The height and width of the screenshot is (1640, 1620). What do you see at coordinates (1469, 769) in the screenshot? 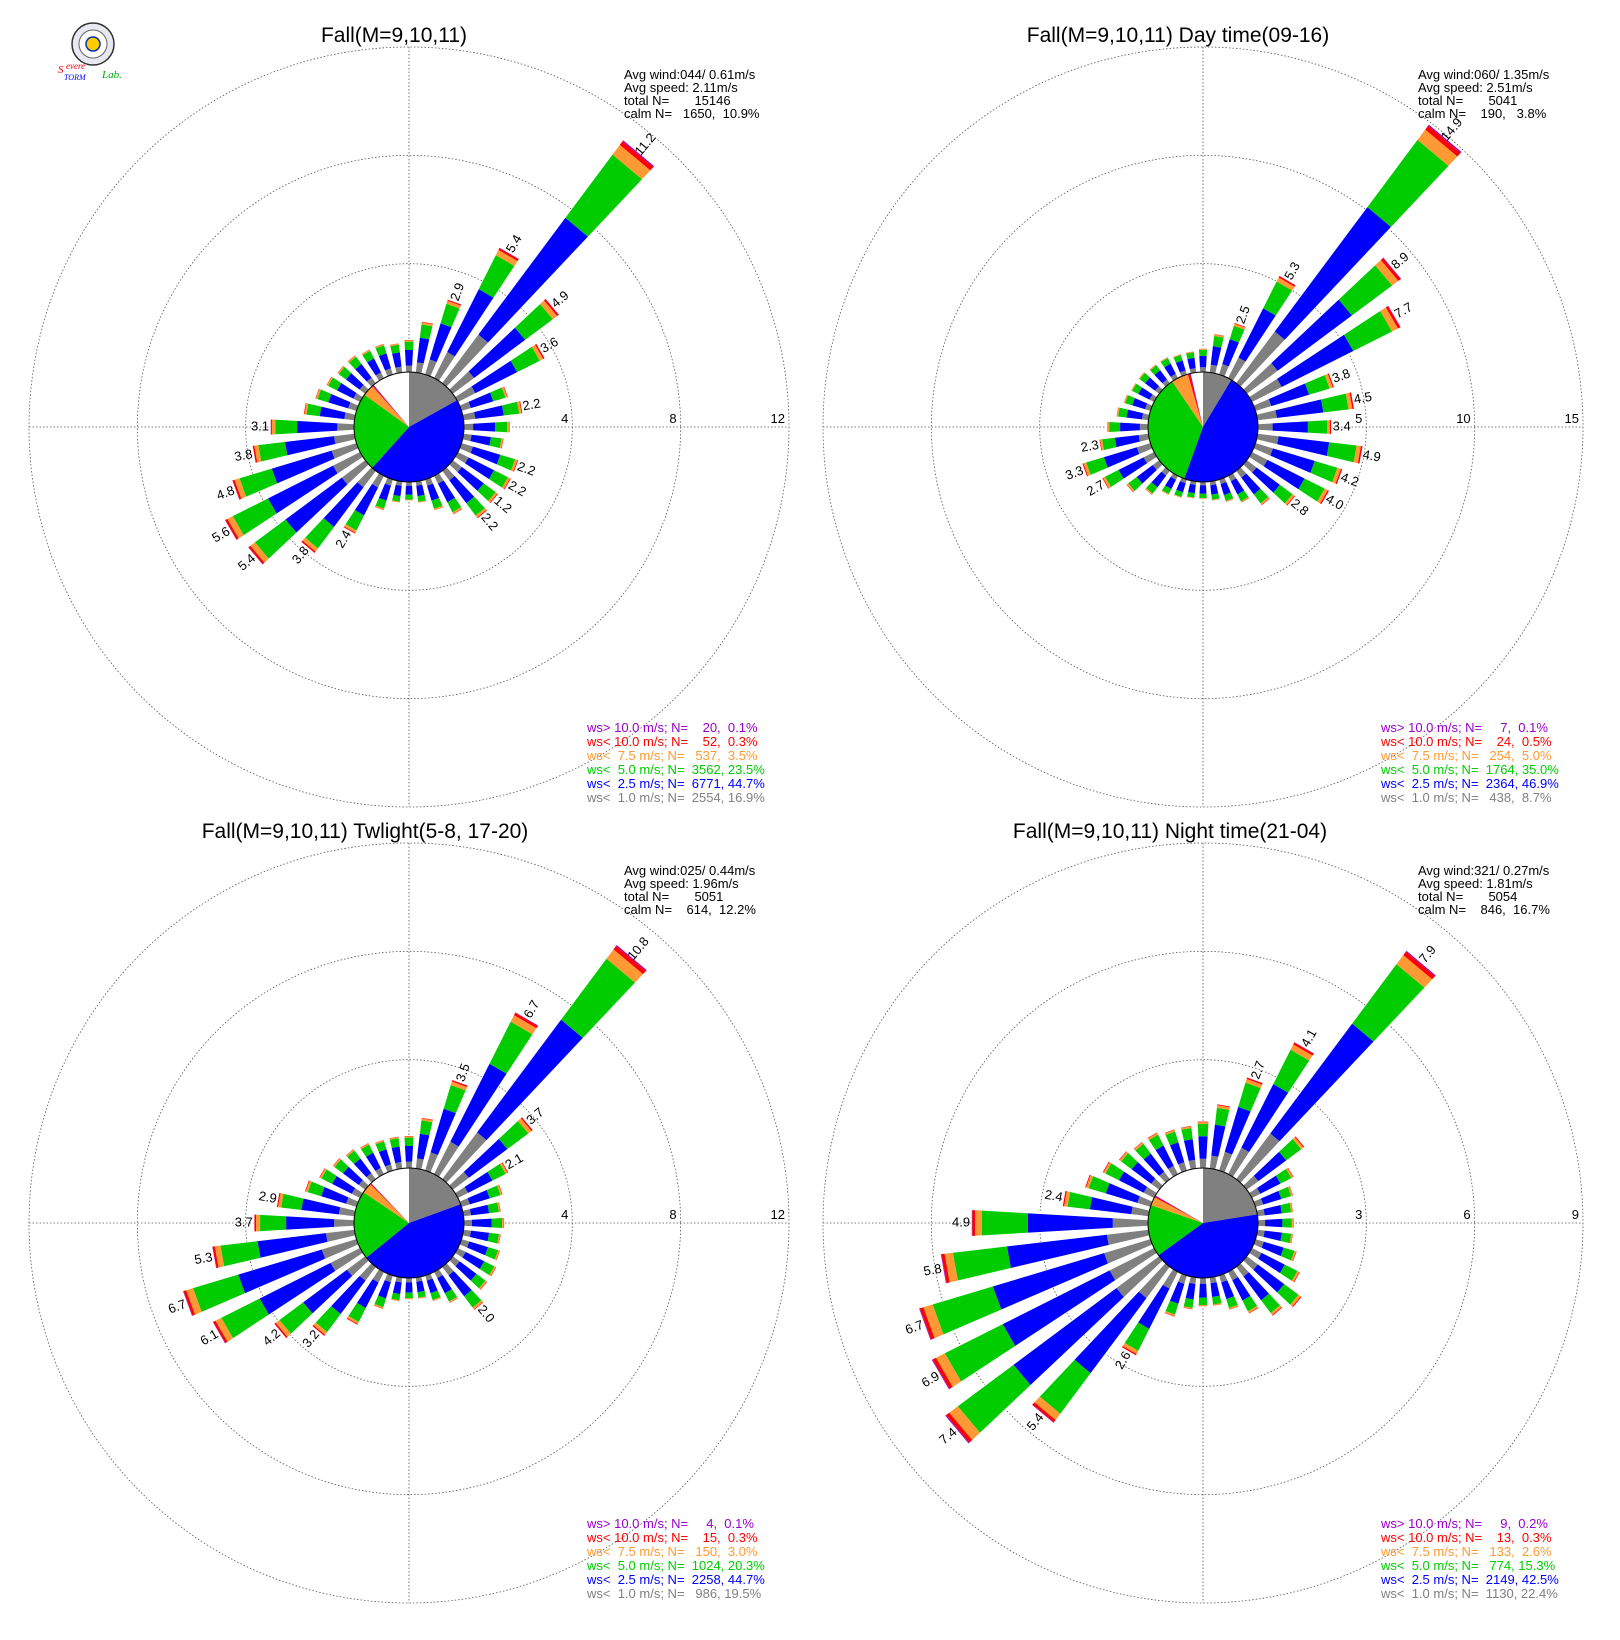
I see `legend-entry: ws< 5.0 m/s; N= 1764, 35.0%` at bounding box center [1469, 769].